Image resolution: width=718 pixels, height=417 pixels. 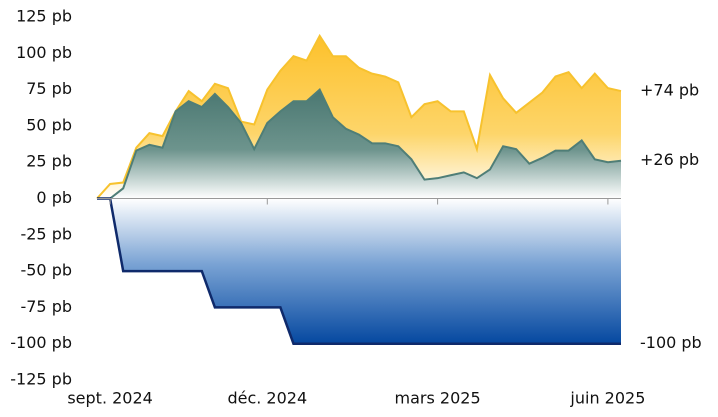 I want to click on y-tick-label: 125 pb, so click(x=44, y=16).